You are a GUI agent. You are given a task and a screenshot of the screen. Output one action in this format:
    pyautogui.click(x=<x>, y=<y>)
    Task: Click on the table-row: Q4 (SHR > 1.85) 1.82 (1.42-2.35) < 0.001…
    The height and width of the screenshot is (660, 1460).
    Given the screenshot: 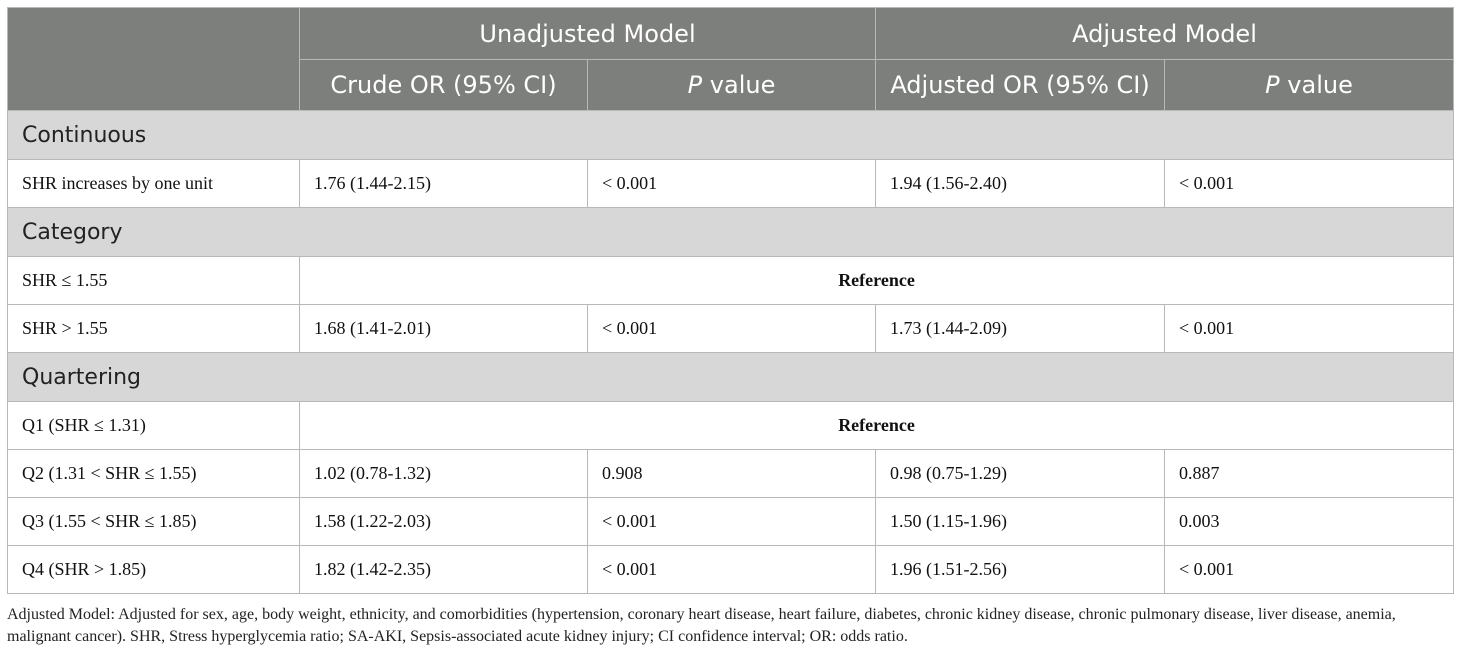 What is the action you would take?
    pyautogui.click(x=731, y=569)
    